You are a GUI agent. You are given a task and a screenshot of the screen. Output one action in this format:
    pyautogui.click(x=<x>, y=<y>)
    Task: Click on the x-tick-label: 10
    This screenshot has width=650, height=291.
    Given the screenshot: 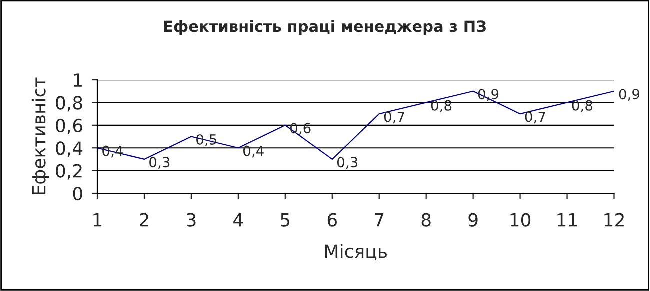 What is the action you would take?
    pyautogui.click(x=520, y=220)
    